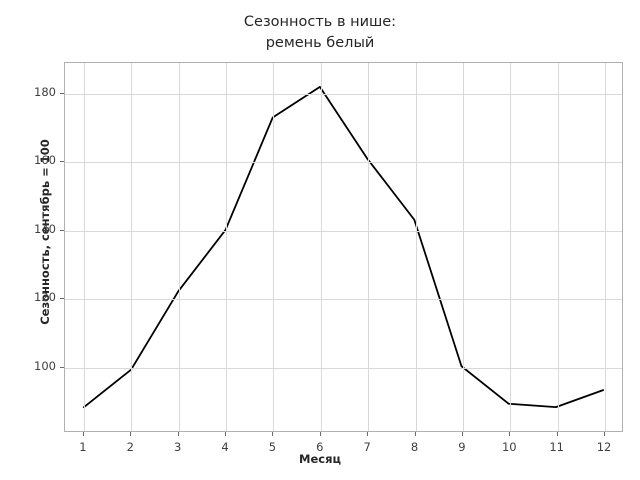 This screenshot has height=480, width=640. I want to click on y-tick-label: 120, so click(45, 297).